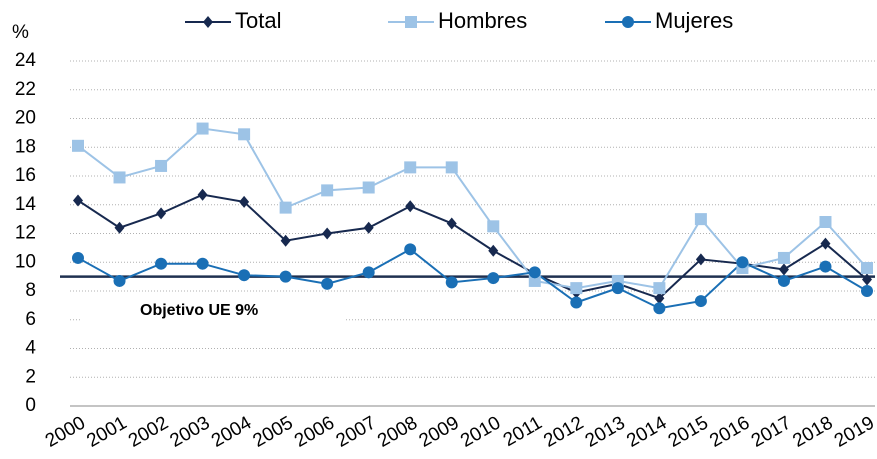 Image resolution: width=877 pixels, height=459 pixels. What do you see at coordinates (729, 431) in the screenshot?
I see `x-tick-label: 2016` at bounding box center [729, 431].